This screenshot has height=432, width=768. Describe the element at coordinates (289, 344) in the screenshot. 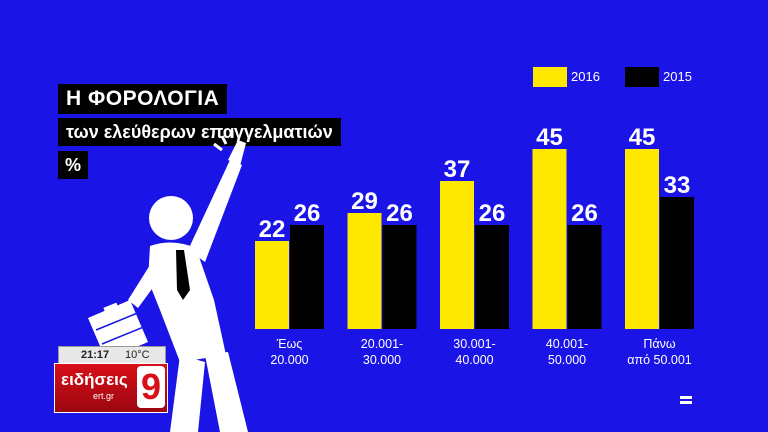

I see `category-label-0-0: Έως` at that location.